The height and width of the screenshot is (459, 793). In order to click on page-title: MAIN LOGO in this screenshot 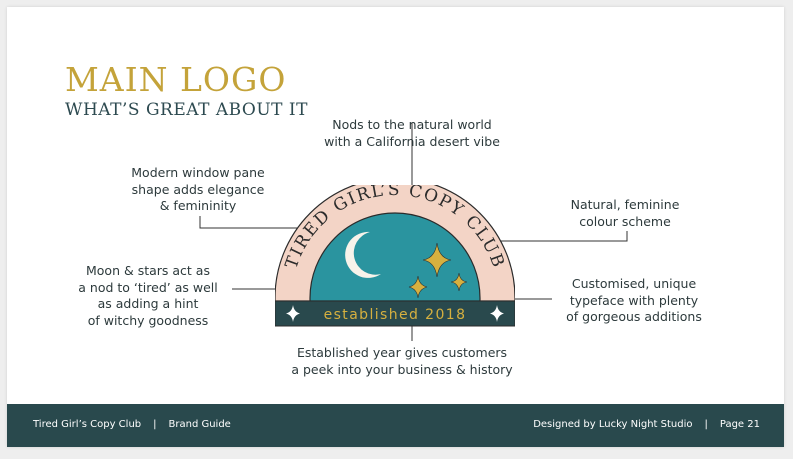, I will do `click(176, 79)`.